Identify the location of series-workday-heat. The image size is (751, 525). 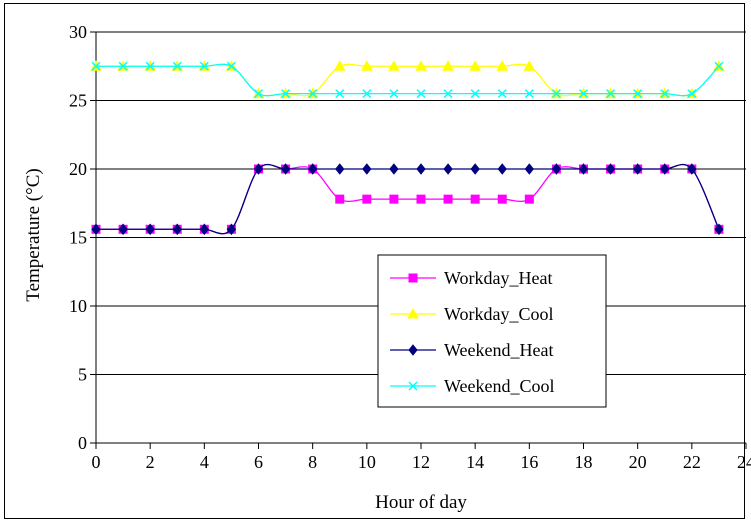
(407, 199).